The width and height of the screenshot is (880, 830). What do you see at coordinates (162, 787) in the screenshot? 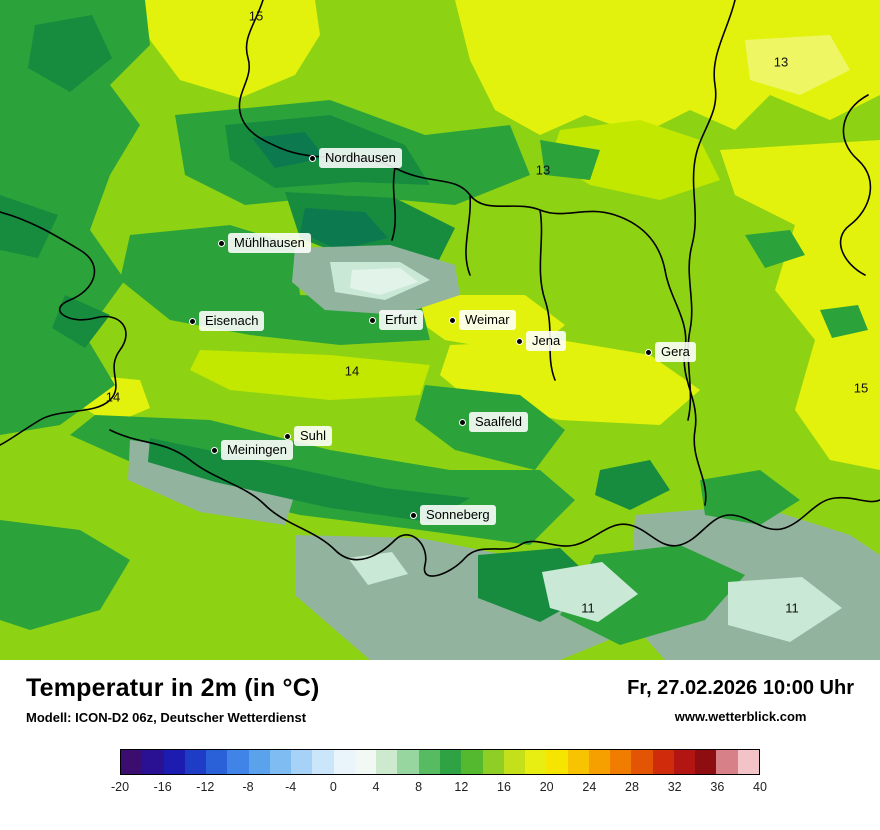
I see `legend-tick: -16` at bounding box center [162, 787].